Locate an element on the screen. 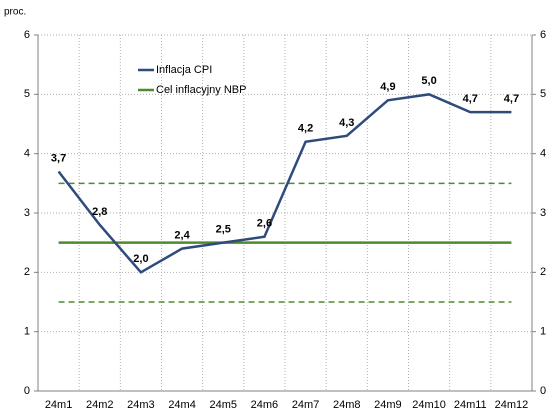 Image resolution: width=551 pixels, height=413 pixels. x-tick-label: 24m8 is located at coordinates (347, 405).